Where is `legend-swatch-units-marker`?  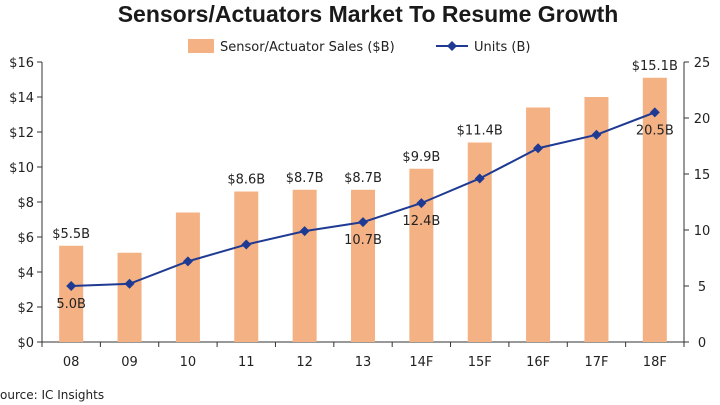 legend-swatch-units-marker is located at coordinates (452, 46).